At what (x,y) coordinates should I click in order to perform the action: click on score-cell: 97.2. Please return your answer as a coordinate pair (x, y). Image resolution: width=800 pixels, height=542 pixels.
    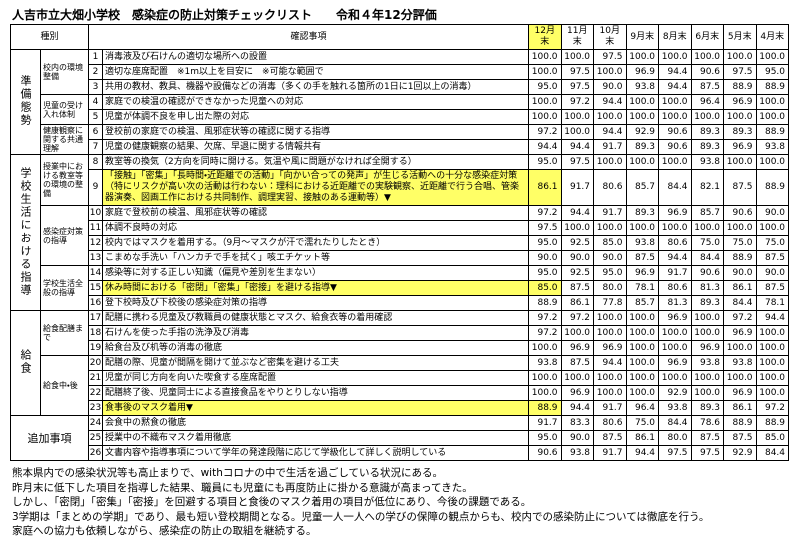
    Looking at the image, I should click on (545, 333).